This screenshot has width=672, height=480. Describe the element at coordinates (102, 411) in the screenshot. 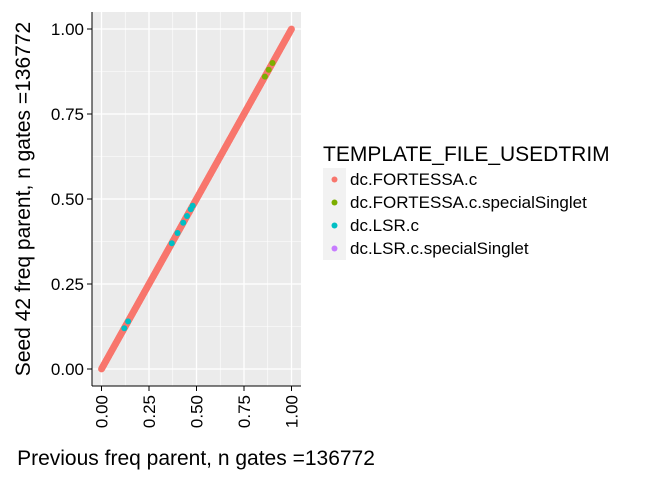

I see `x-tick-label: 0.00` at that location.